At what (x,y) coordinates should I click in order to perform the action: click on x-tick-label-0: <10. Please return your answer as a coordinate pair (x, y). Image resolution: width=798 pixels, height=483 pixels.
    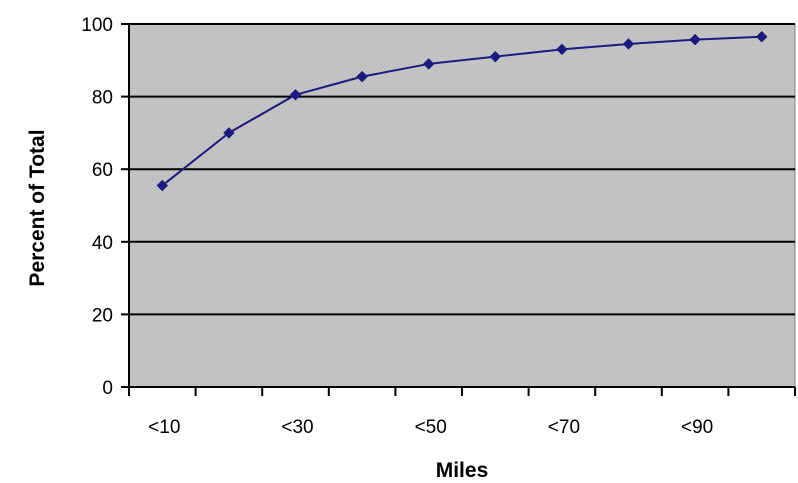
    Looking at the image, I should click on (164, 427).